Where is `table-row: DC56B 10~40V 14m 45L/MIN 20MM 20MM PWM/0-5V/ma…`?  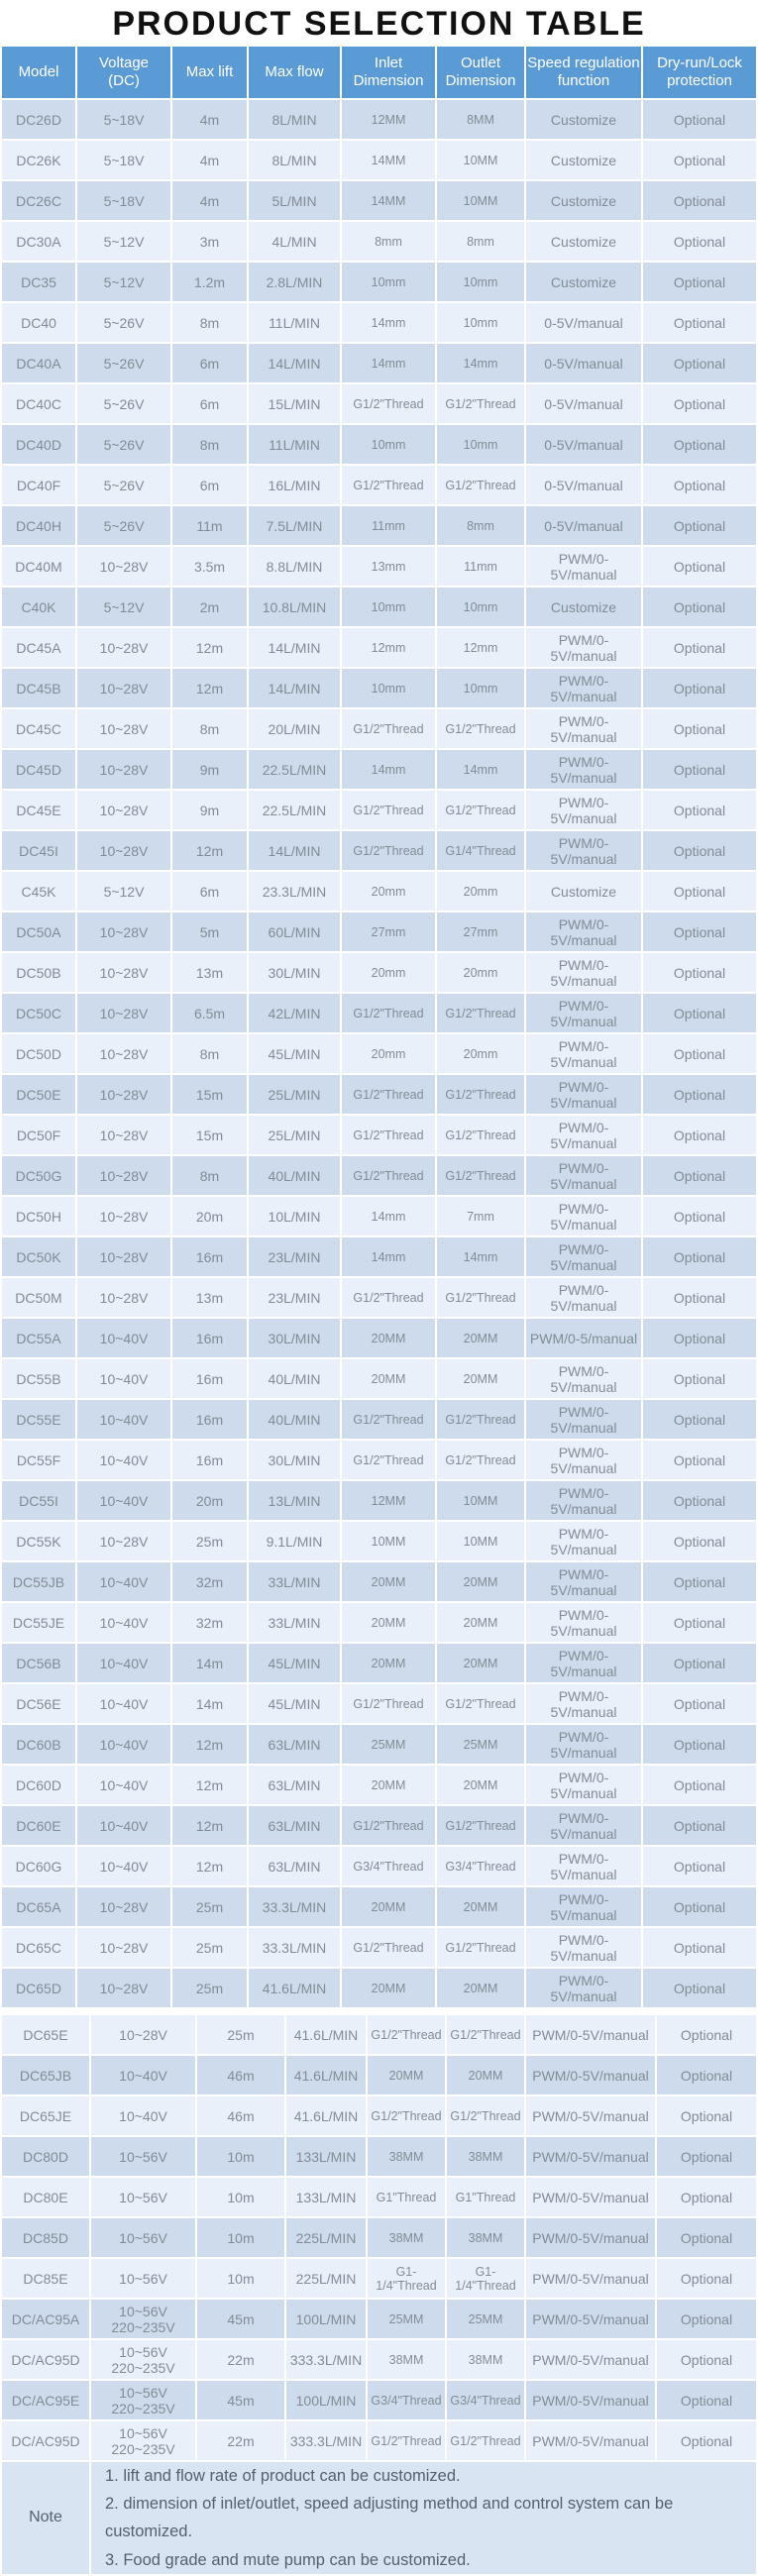 table-row: DC56B 10~40V 14m 45L/MIN 20MM 20MM PWM/0-5V/ma… is located at coordinates (379, 1664).